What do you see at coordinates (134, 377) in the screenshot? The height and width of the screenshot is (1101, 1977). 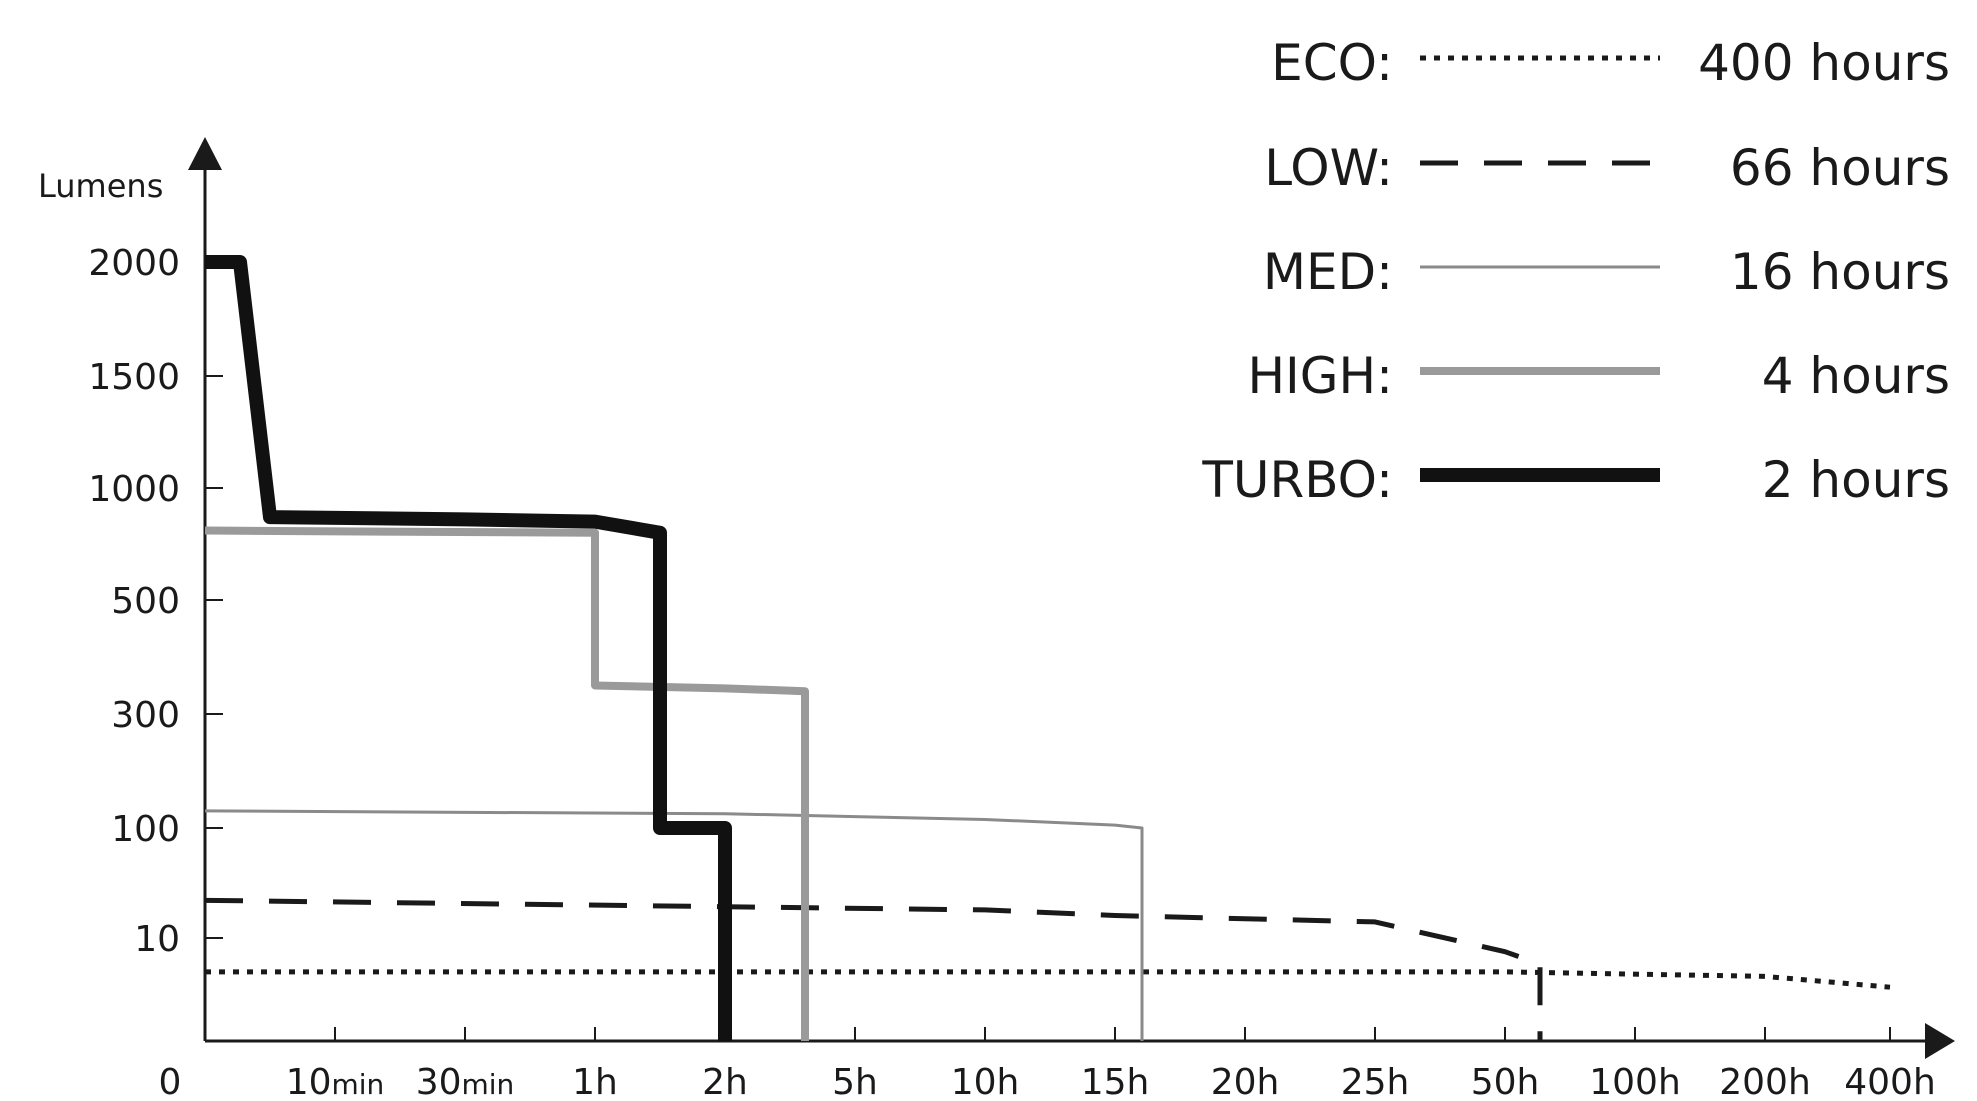 I see `y-tick-label: 1500` at bounding box center [134, 377].